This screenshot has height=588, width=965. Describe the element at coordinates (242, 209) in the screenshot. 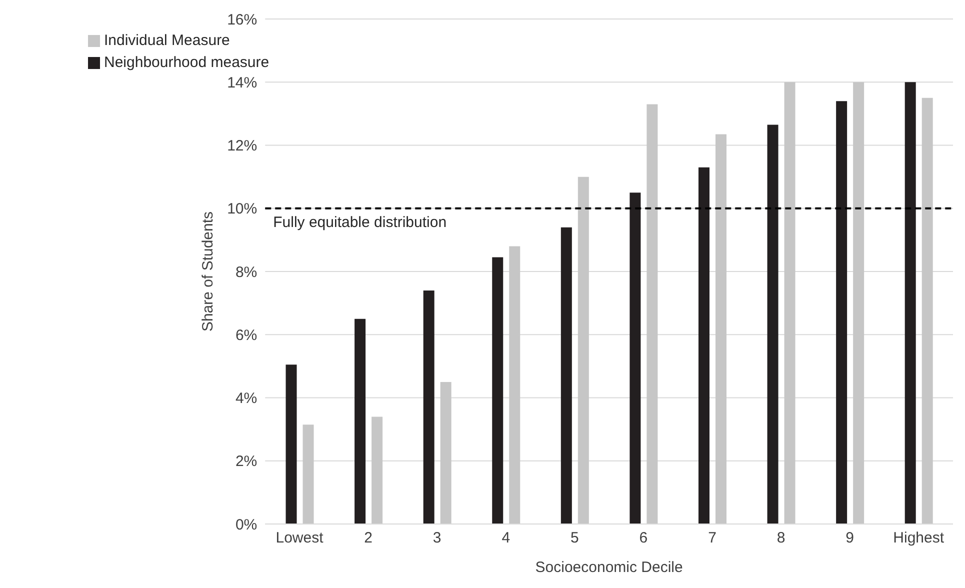

I see `y-tick-label: 10%` at that location.